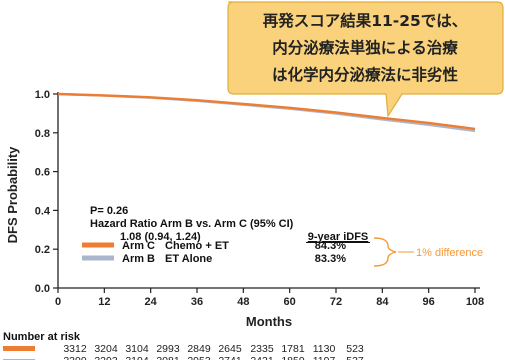 This screenshot has width=505, height=360. I want to click on x-tick-label: 72, so click(336, 302).